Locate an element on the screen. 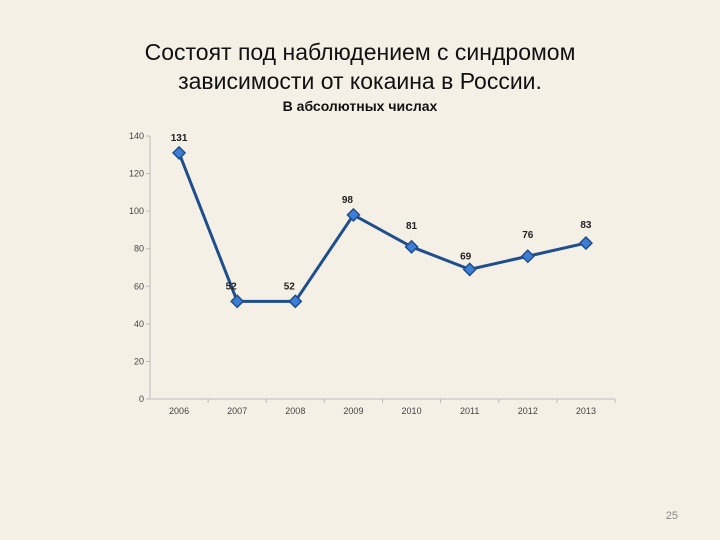  data-label: 81 is located at coordinates (412, 226).